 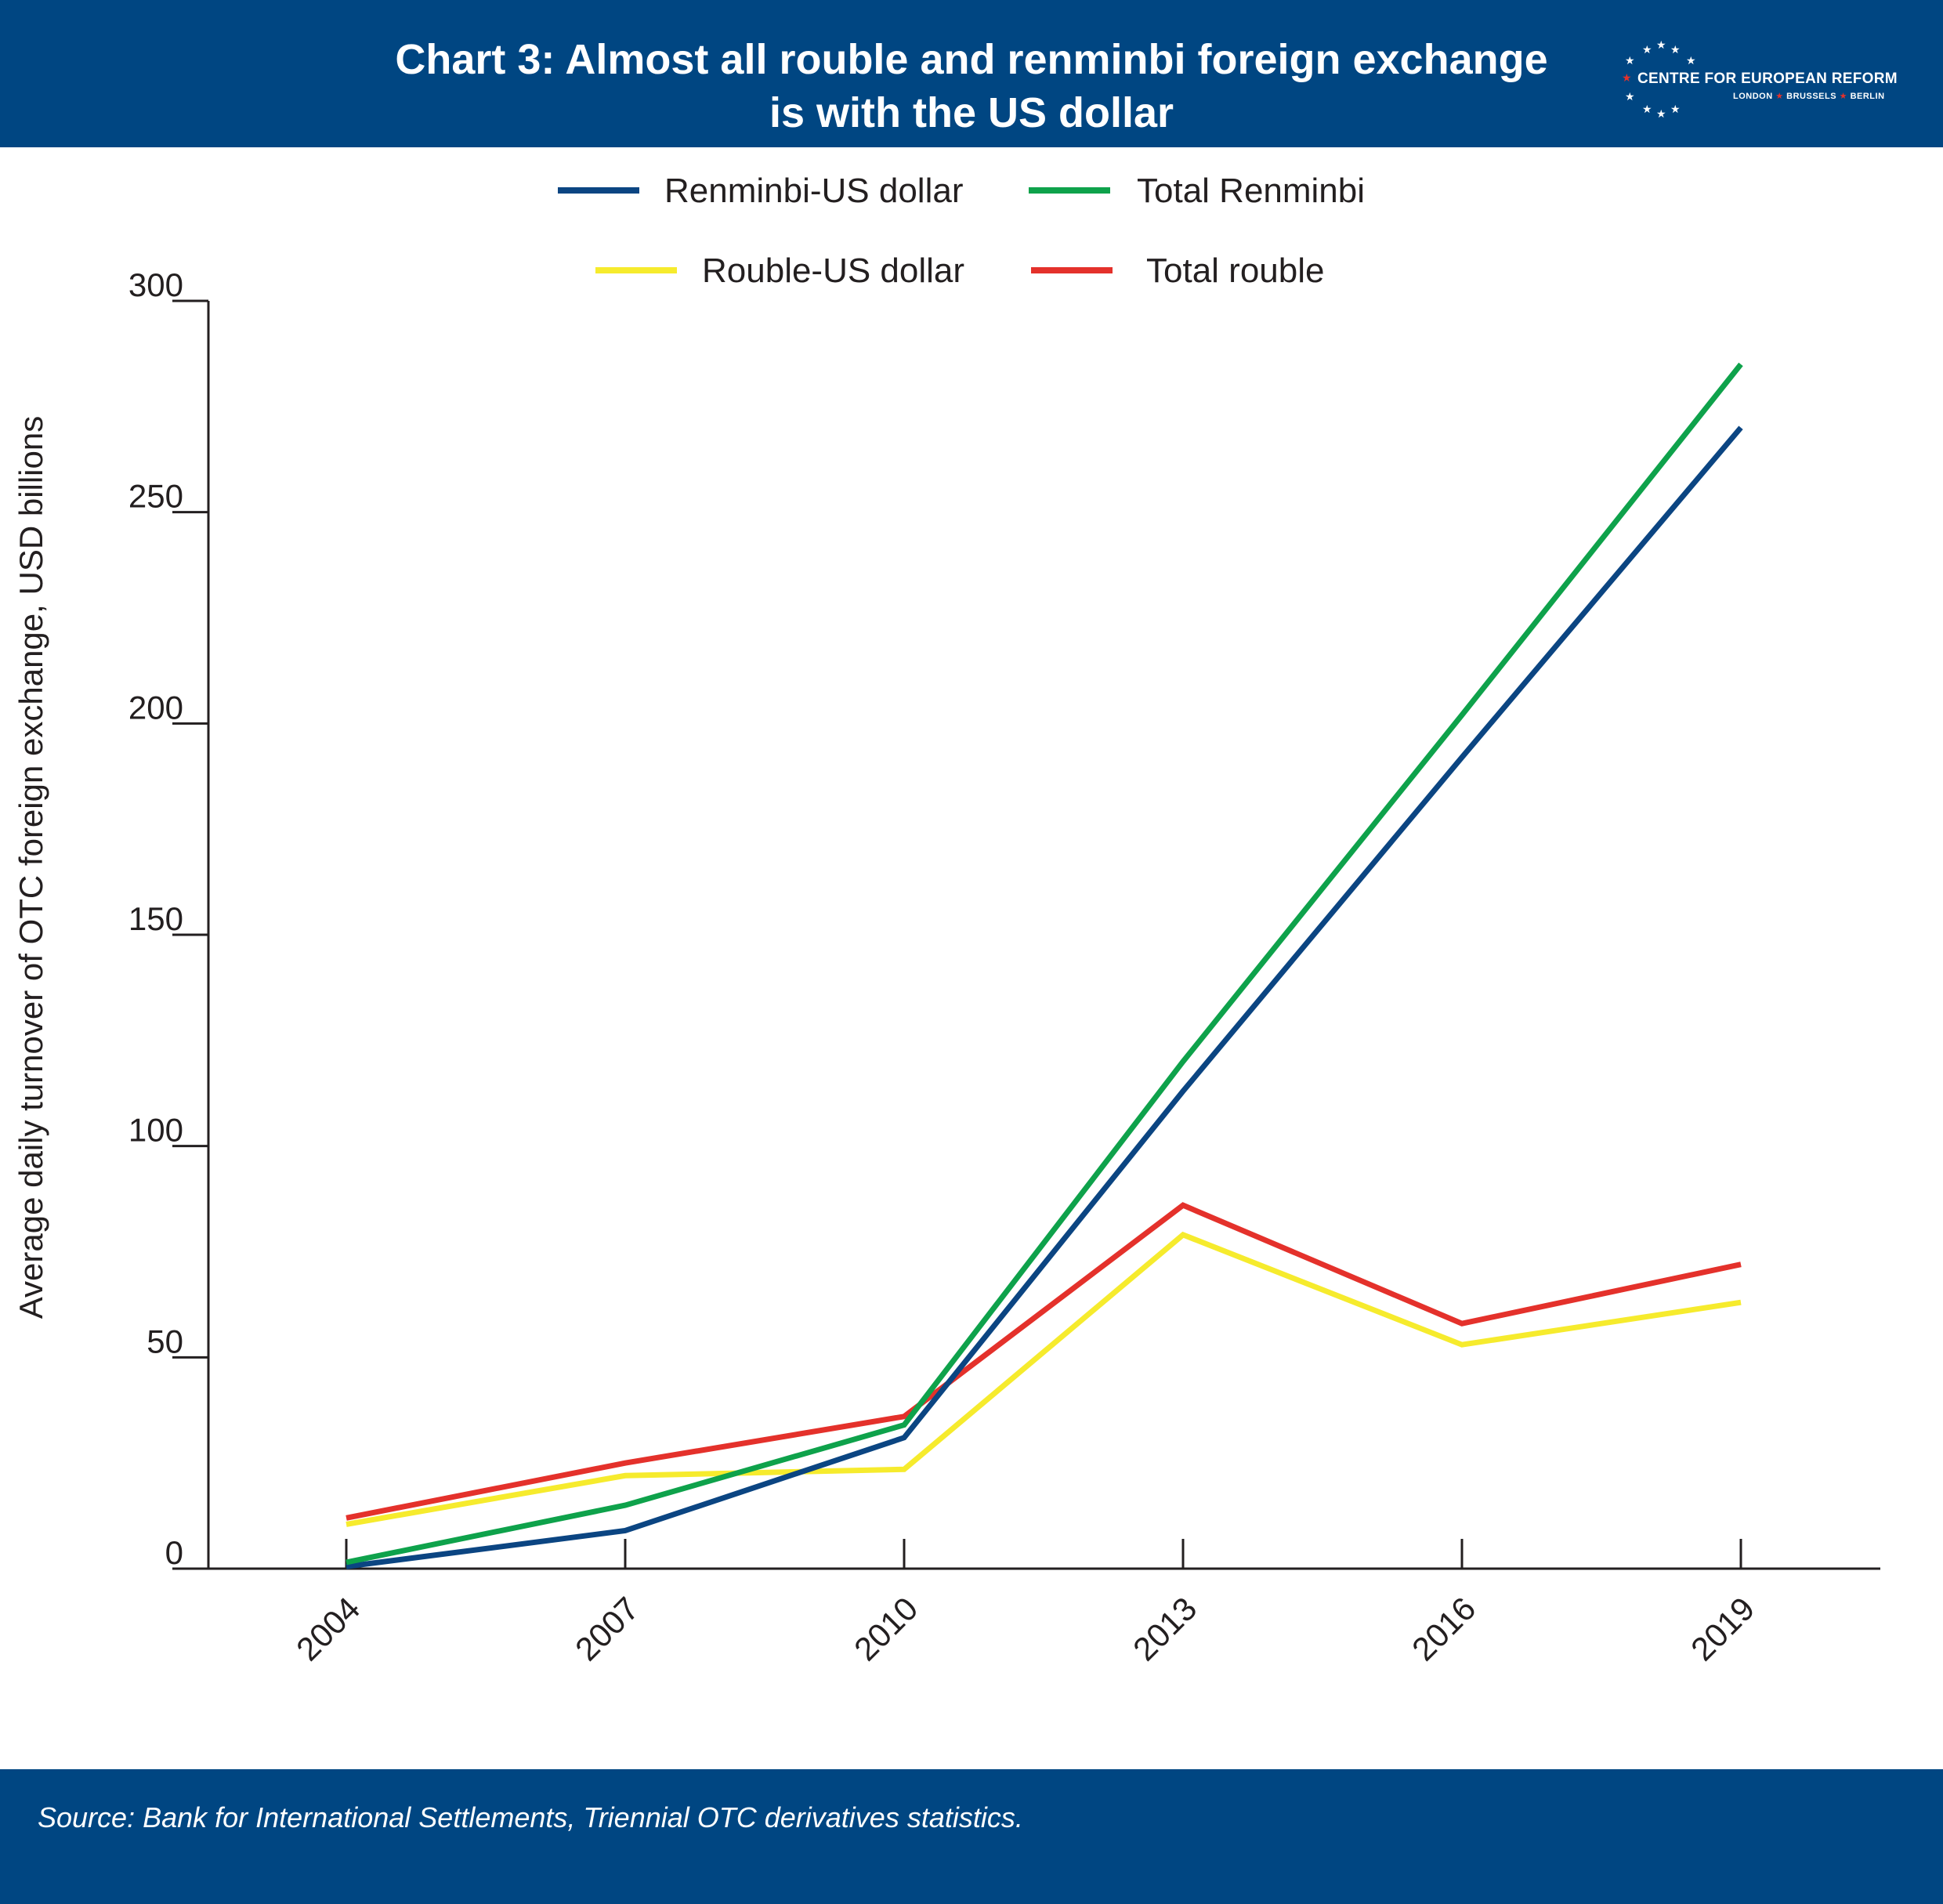 What do you see at coordinates (155, 1130) in the screenshot?
I see `y-tick-label: 100` at bounding box center [155, 1130].